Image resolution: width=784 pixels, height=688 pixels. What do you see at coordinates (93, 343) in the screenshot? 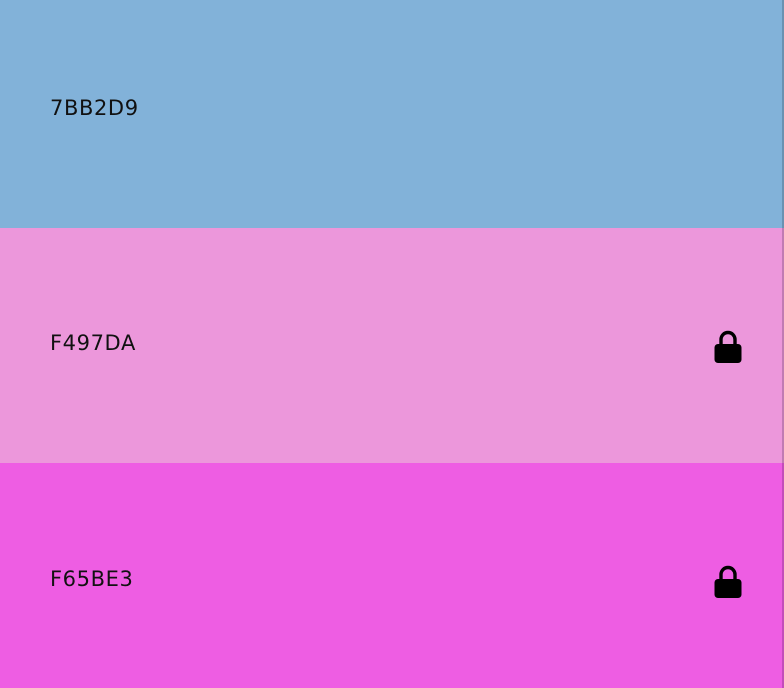
I see `hex-code-label: F497DA` at bounding box center [93, 343].